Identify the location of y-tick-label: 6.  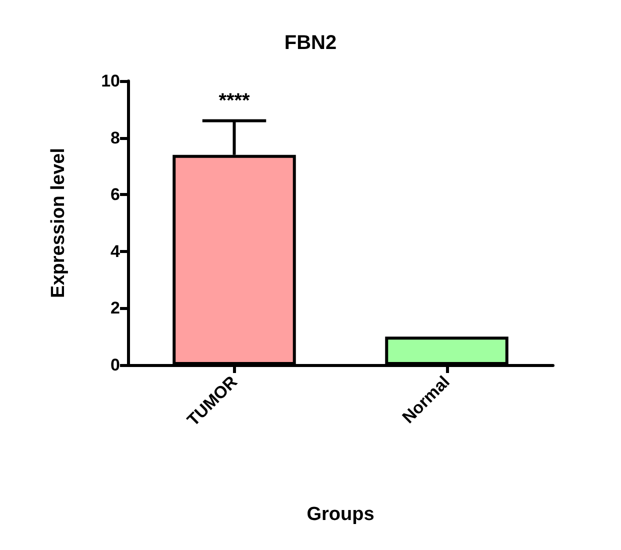
(115, 194).